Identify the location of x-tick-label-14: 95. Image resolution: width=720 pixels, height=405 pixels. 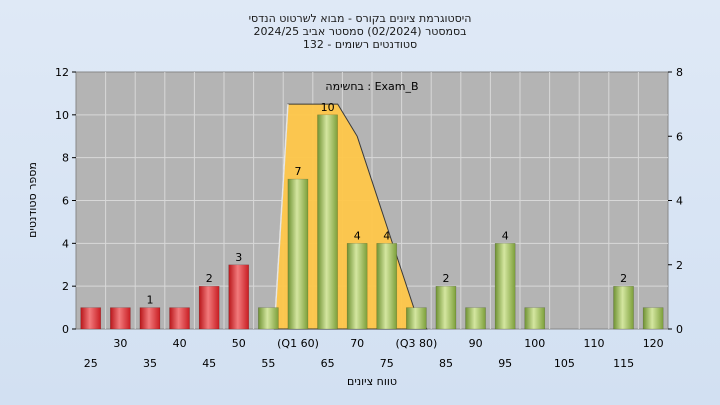
(505, 363).